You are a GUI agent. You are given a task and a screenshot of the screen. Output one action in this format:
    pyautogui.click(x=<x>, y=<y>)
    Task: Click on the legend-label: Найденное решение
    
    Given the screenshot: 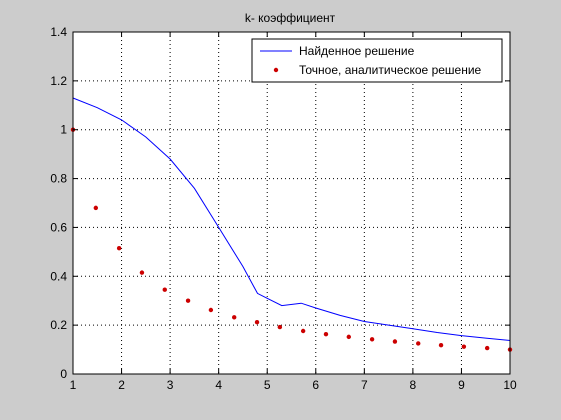 What is the action you would take?
    pyautogui.click(x=357, y=51)
    